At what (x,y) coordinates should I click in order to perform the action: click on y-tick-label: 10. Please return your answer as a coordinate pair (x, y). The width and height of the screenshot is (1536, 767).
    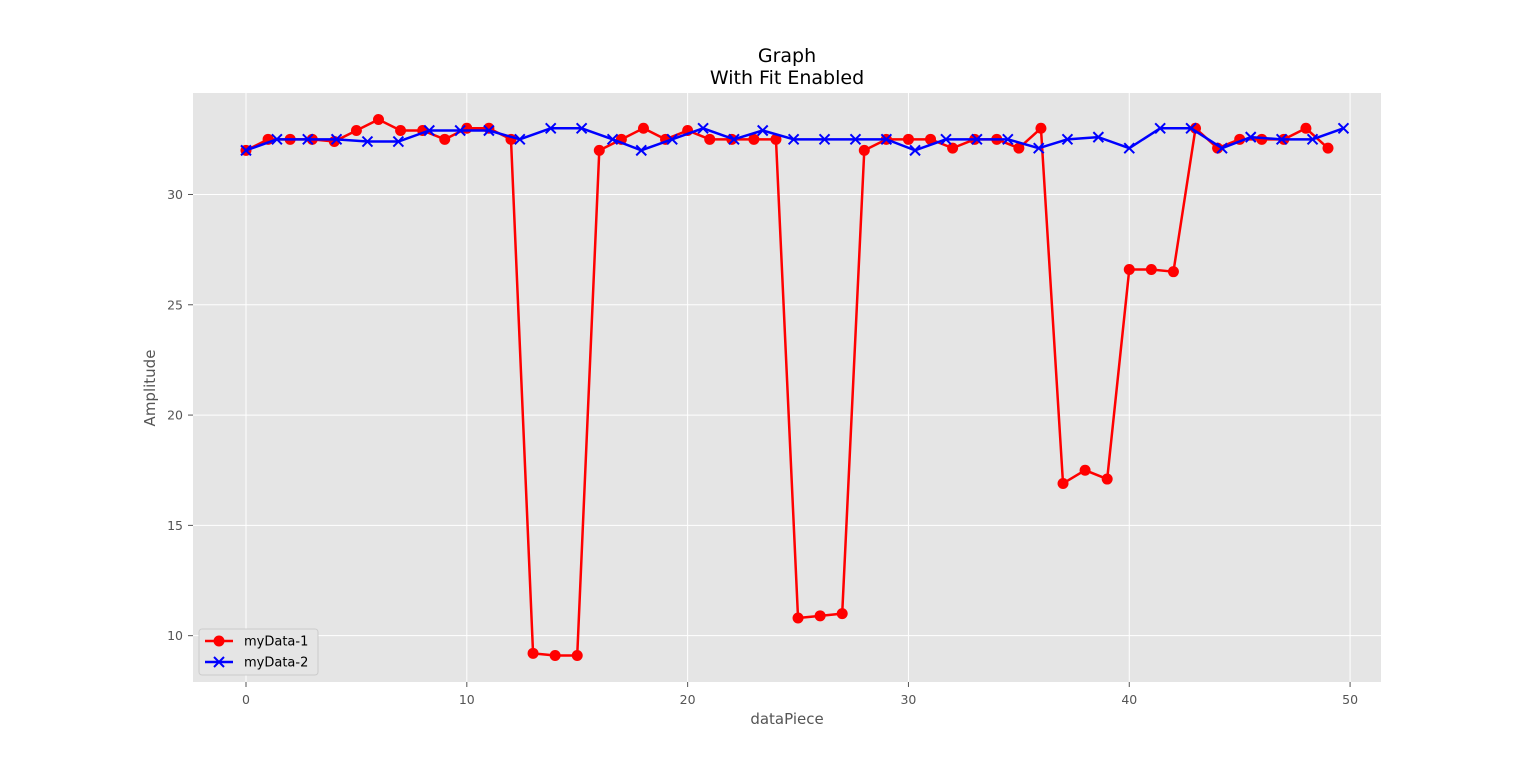
    Looking at the image, I should click on (175, 635).